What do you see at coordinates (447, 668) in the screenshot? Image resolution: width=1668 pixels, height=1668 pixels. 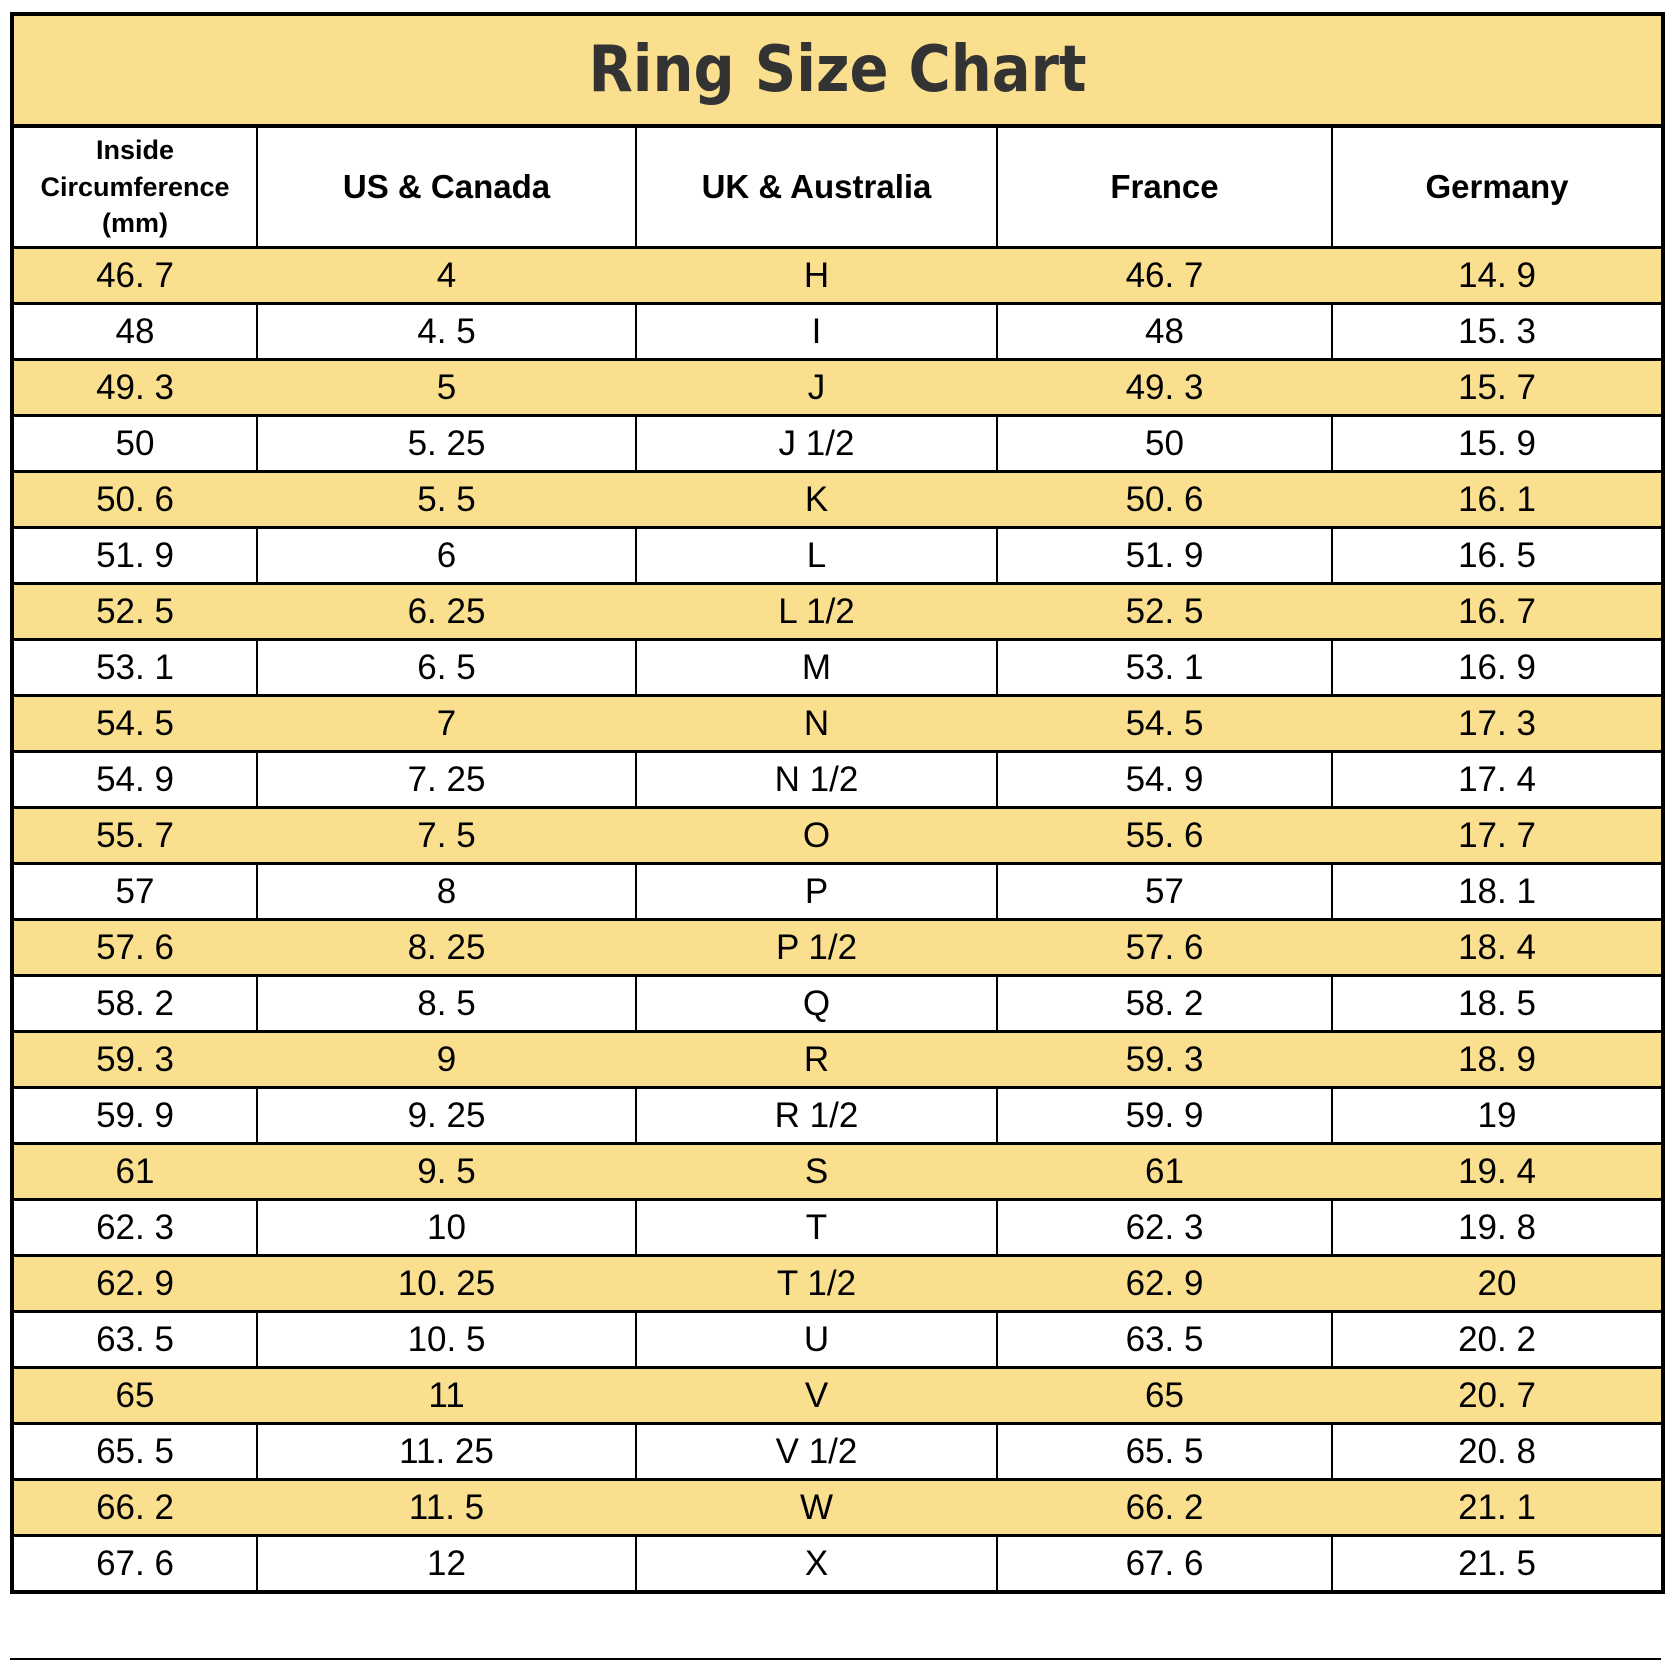 I see `cell-us-canada: 6. 5` at bounding box center [447, 668].